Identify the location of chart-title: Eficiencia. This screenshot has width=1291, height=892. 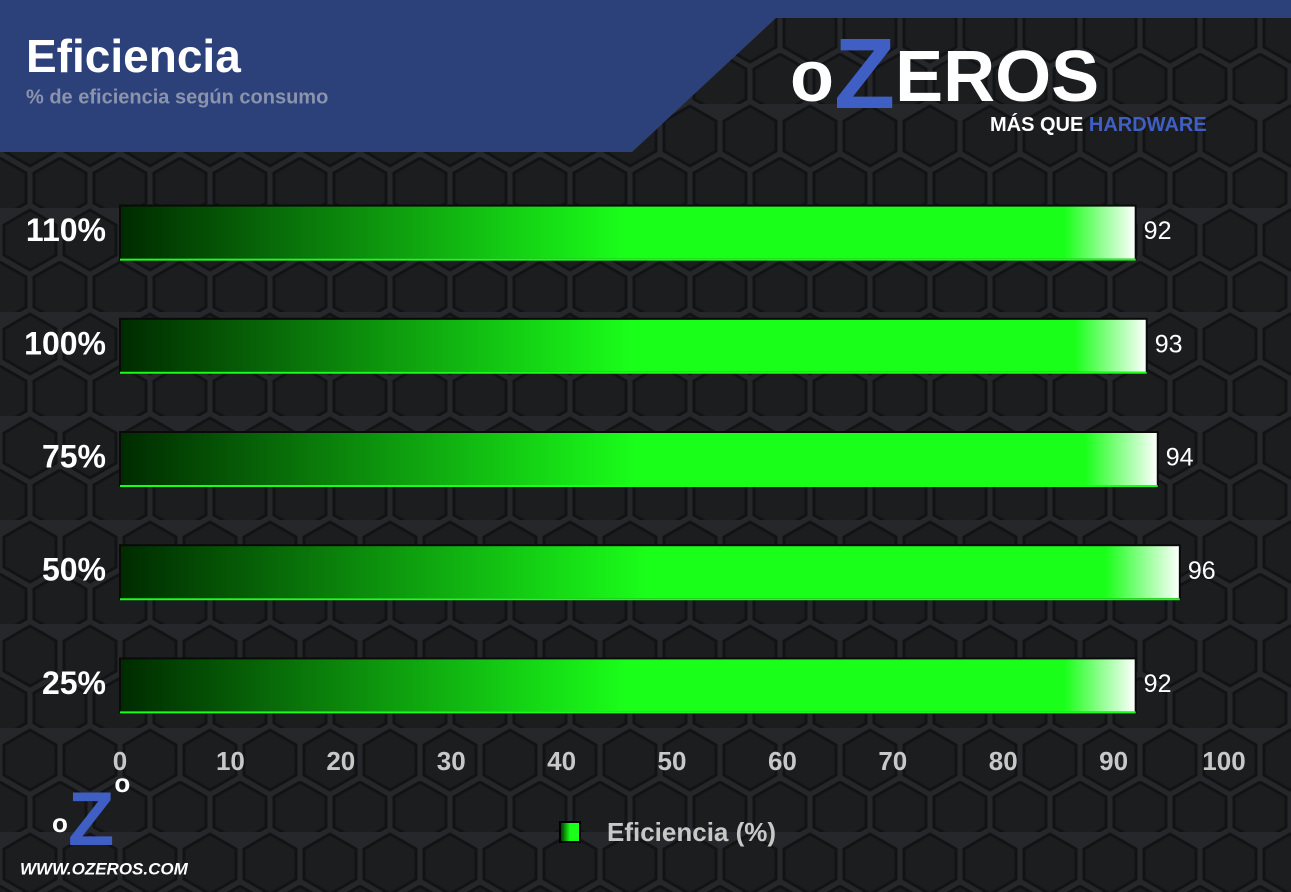
(133, 56).